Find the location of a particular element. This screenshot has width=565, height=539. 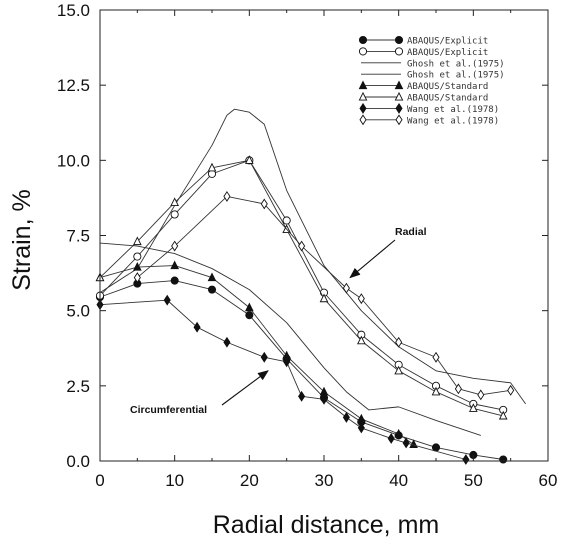

y-tick-label: 0.0 is located at coordinates (78, 461).